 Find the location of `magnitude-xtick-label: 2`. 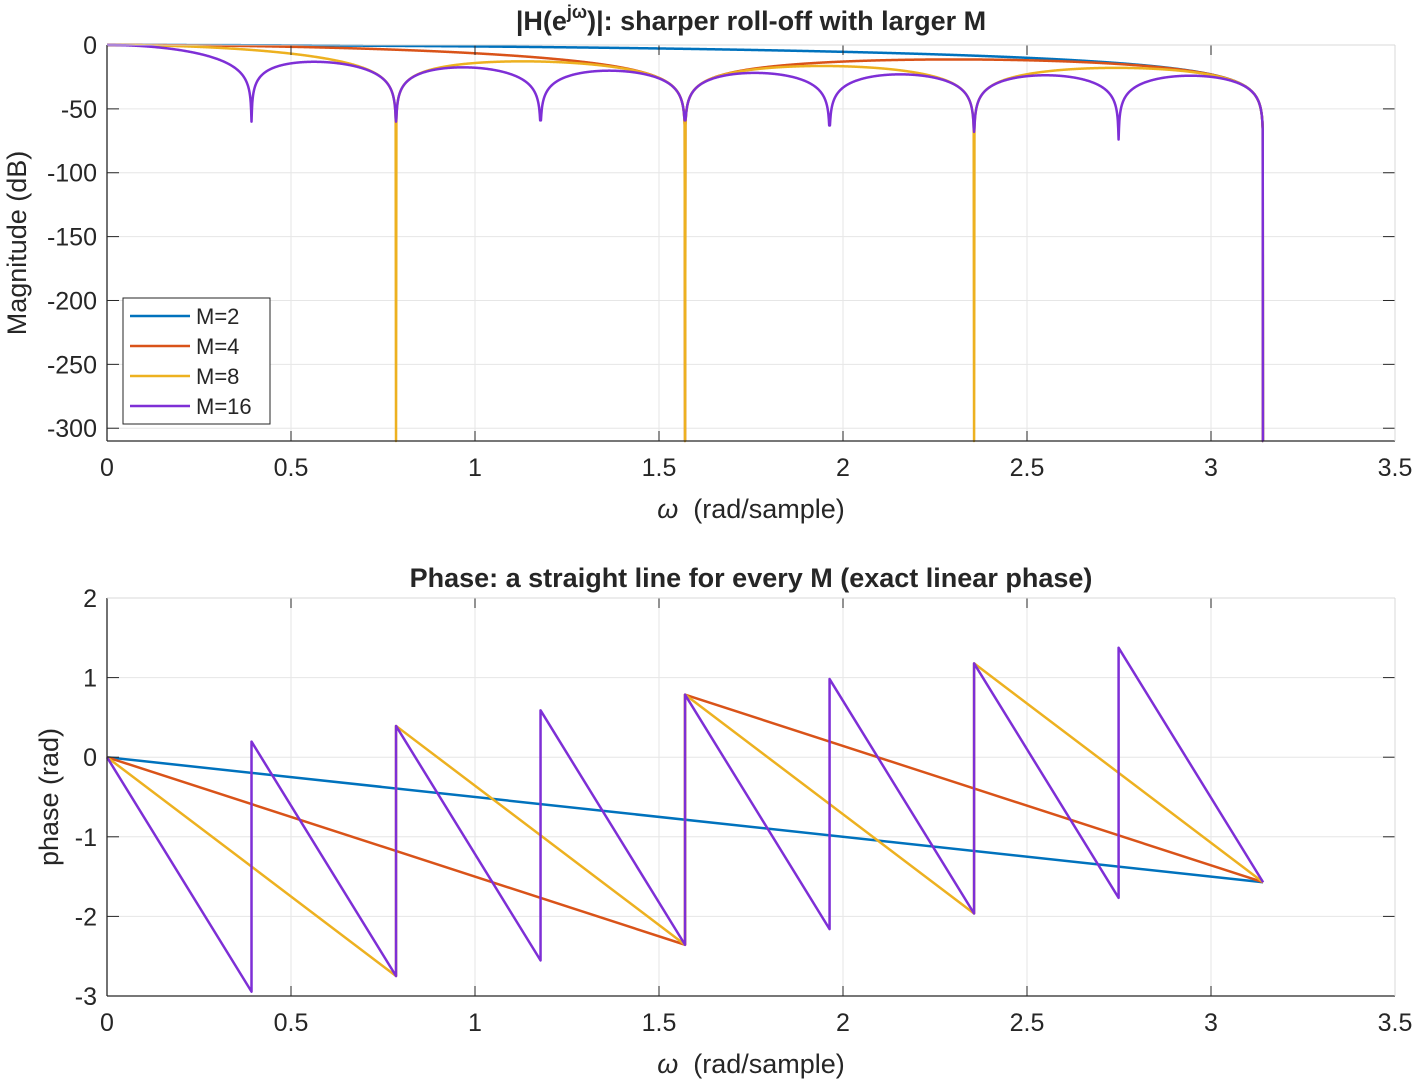

magnitude-xtick-label: 2 is located at coordinates (843, 468).